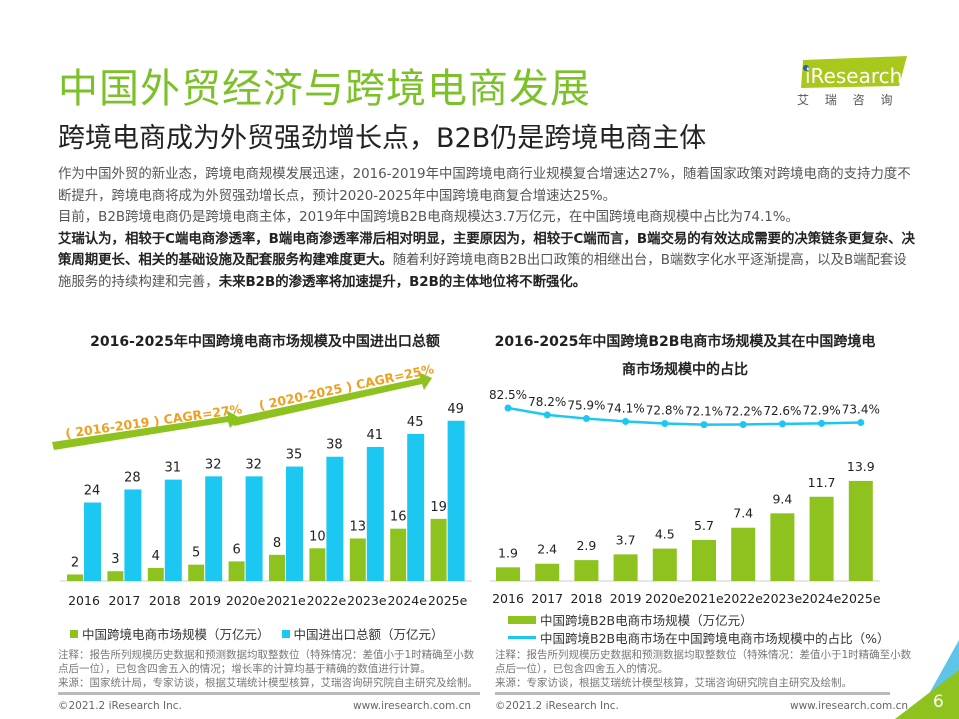 This screenshot has height=719, width=959. What do you see at coordinates (294, 455) in the screenshot?
I see `bar-label: 35` at bounding box center [294, 455].